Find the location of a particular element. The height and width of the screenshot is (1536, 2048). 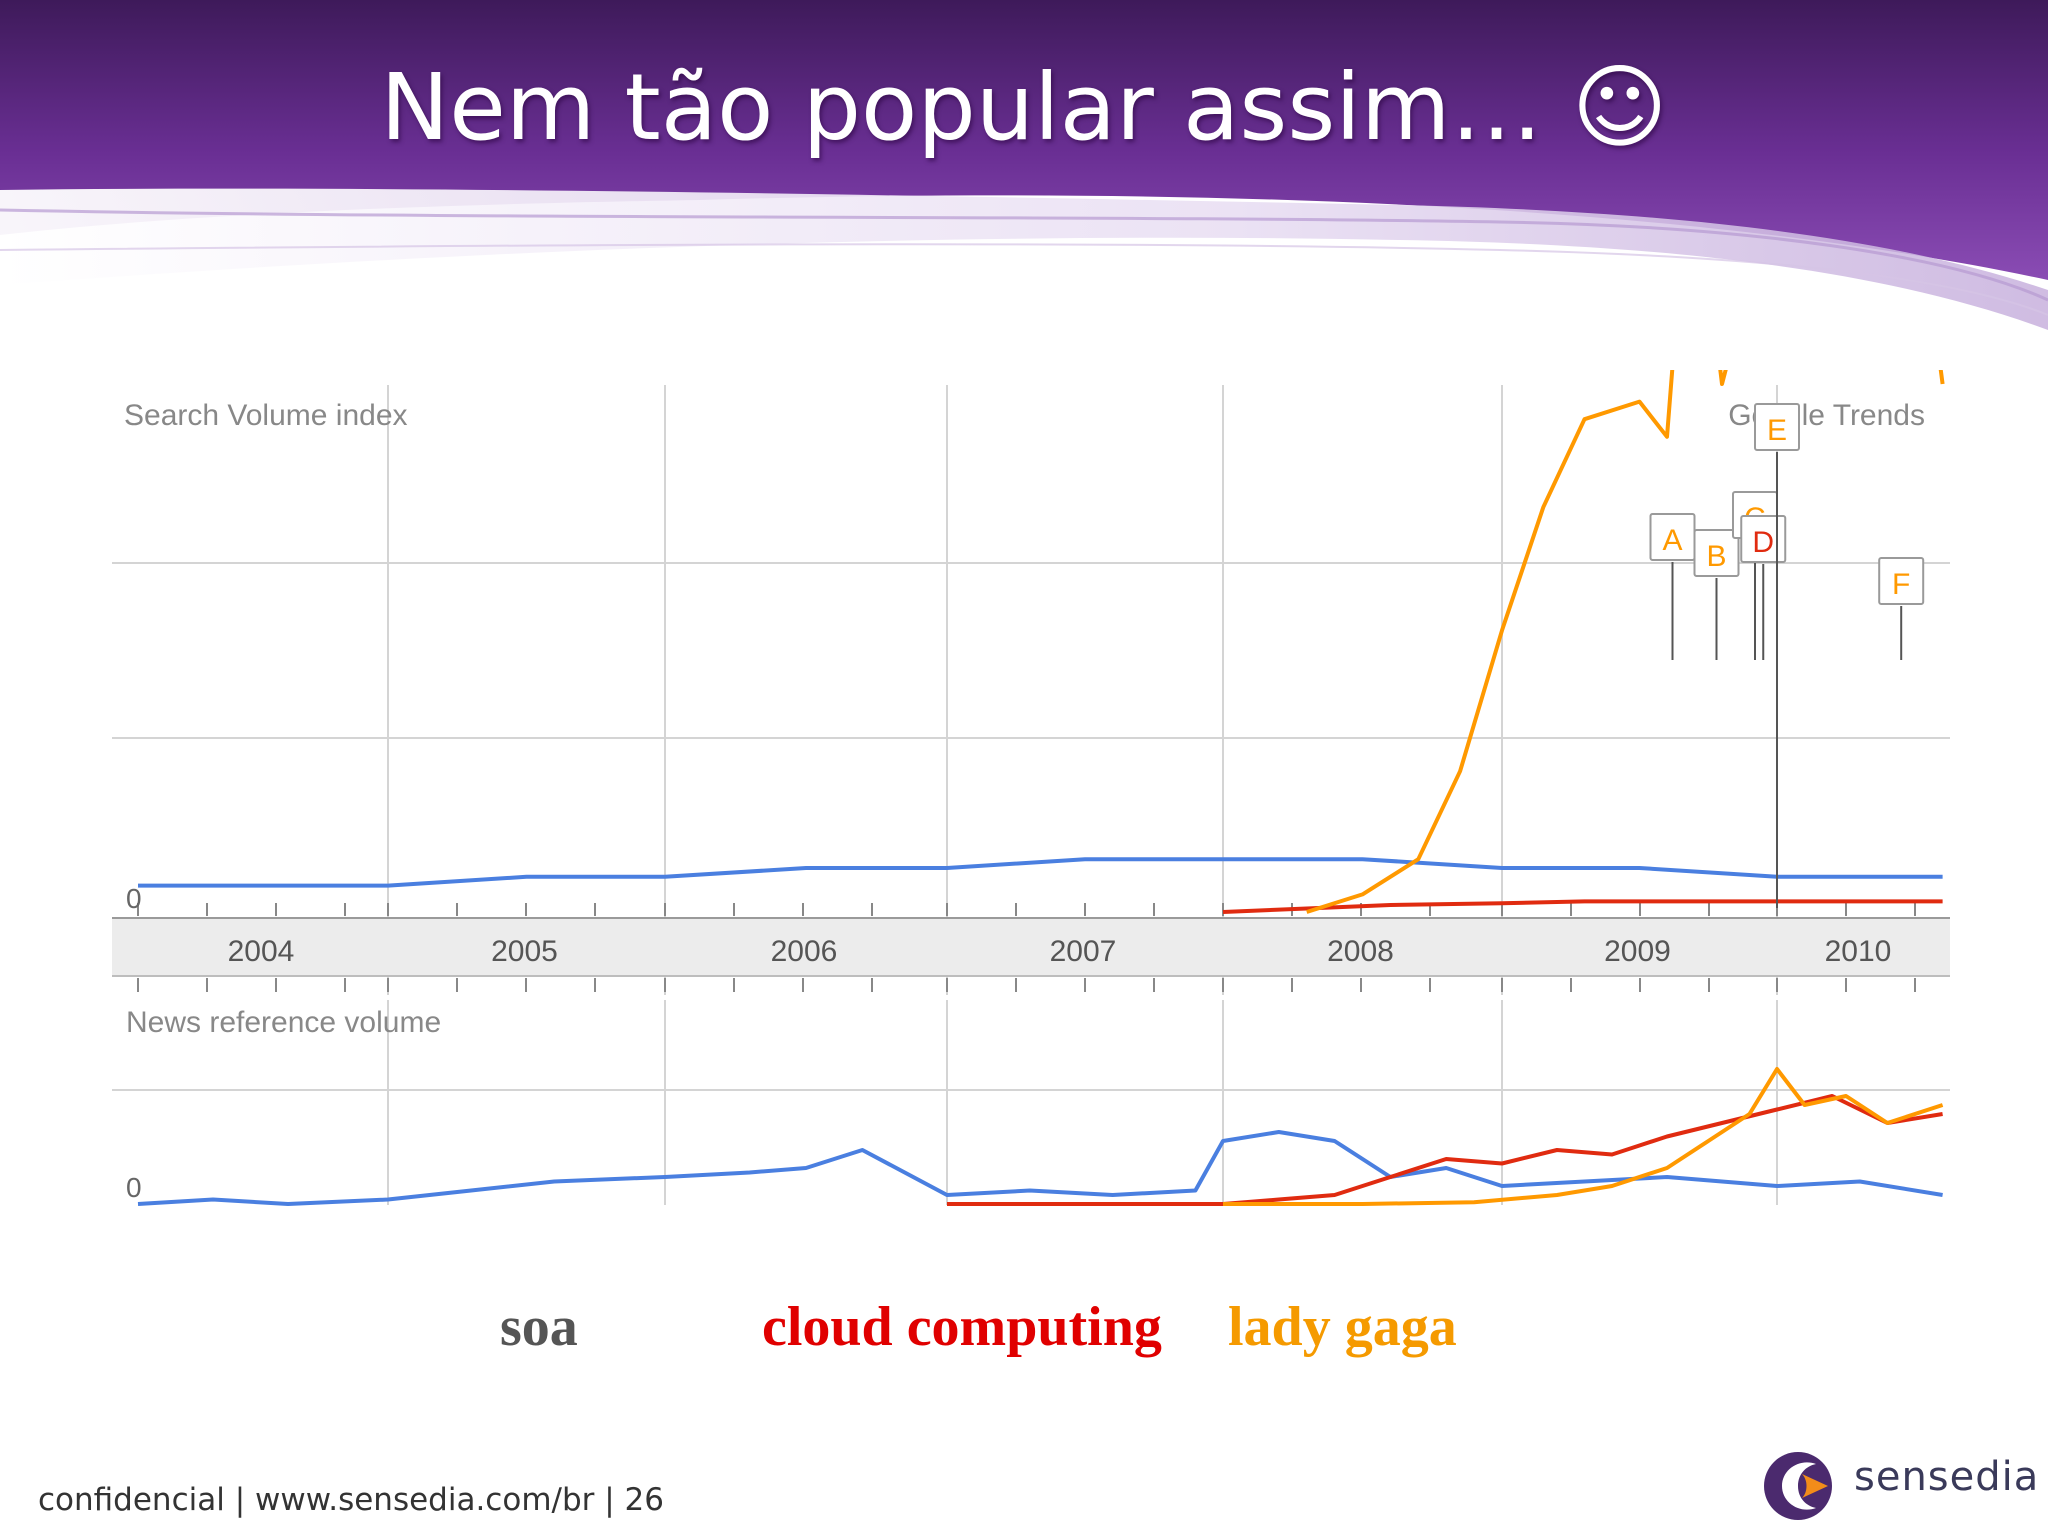

sensedia-logo: sensedia is located at coordinates (1902, 1486).